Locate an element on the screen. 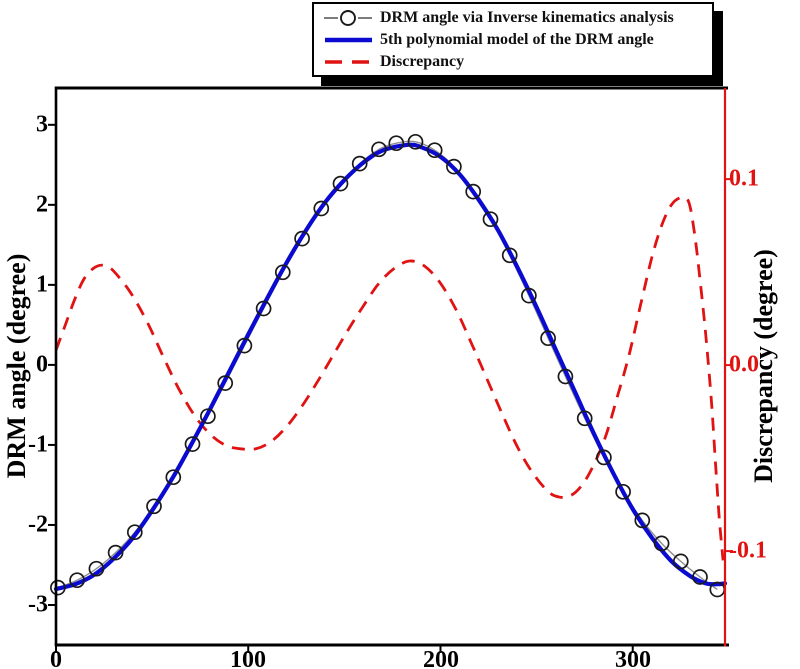  legend-label-model: 5th polynomial model of the DRM angle is located at coordinates (517, 39).